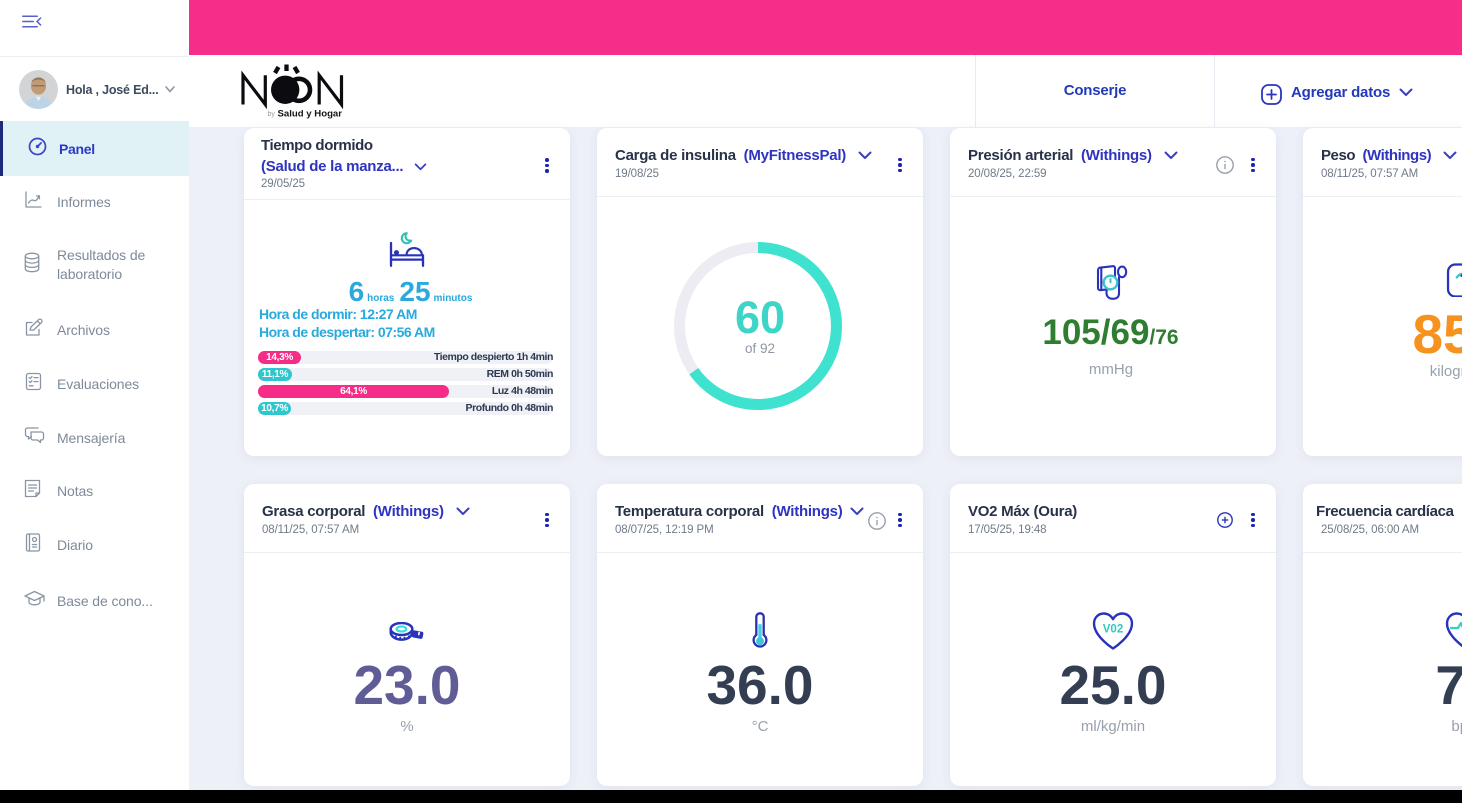 The height and width of the screenshot is (803, 1462). I want to click on svg-text: Salud y Hogar, so click(310, 114).